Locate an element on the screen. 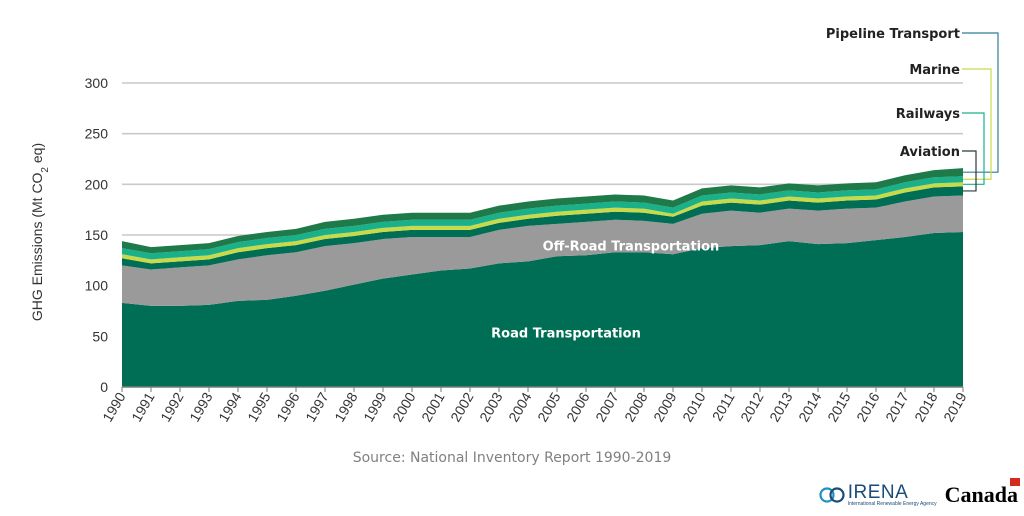 This screenshot has height=516, width=1024. y-axis-label-end: eq) is located at coordinates (37, 155).